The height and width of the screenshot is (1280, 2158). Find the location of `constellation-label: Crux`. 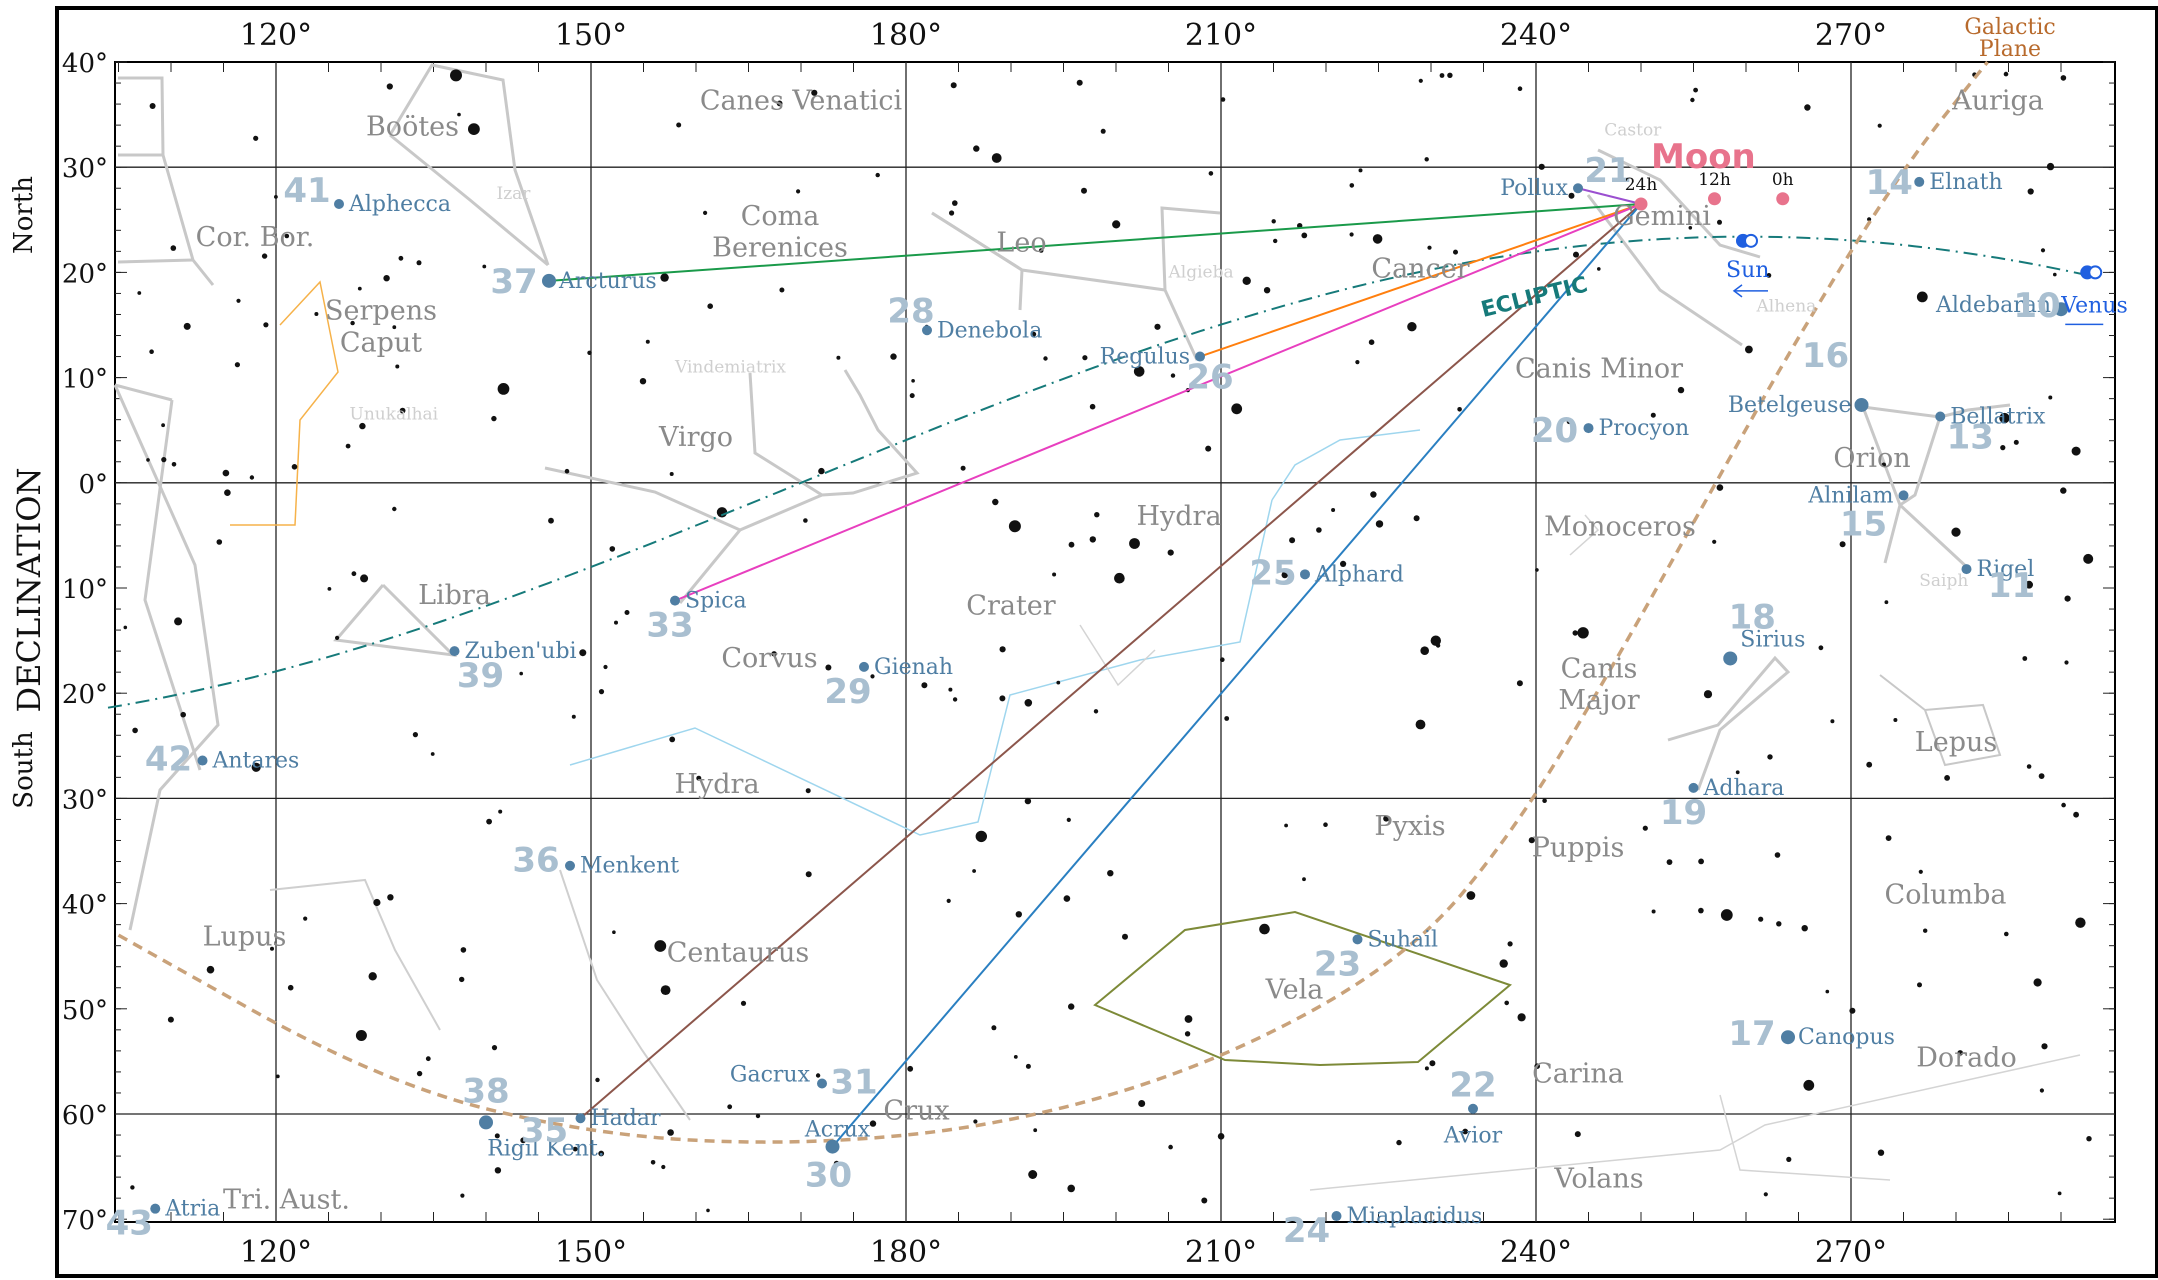

constellation-label: Crux is located at coordinates (916, 1110).